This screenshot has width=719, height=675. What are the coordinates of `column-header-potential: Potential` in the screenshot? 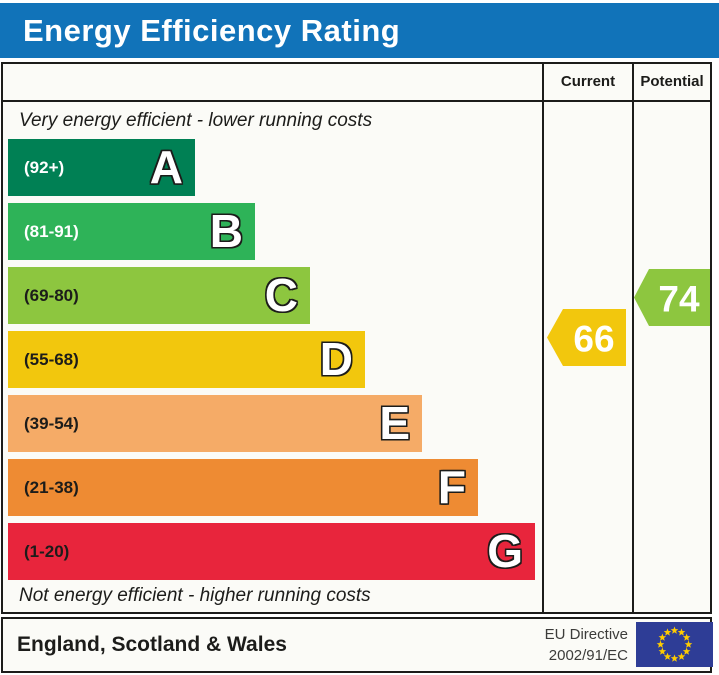 It's located at (672, 81).